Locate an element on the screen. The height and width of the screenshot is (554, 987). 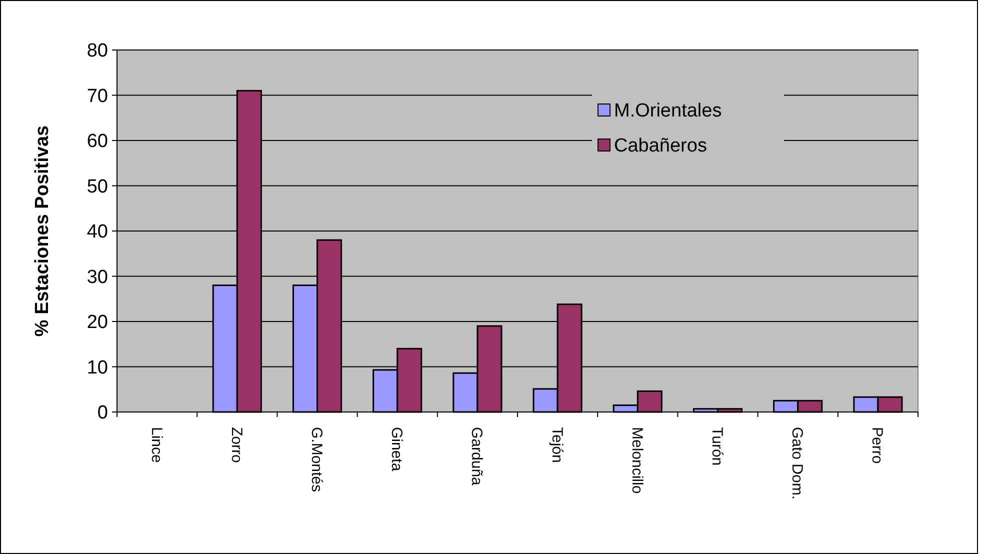
x-tick-label: Perro is located at coordinates (877, 445).